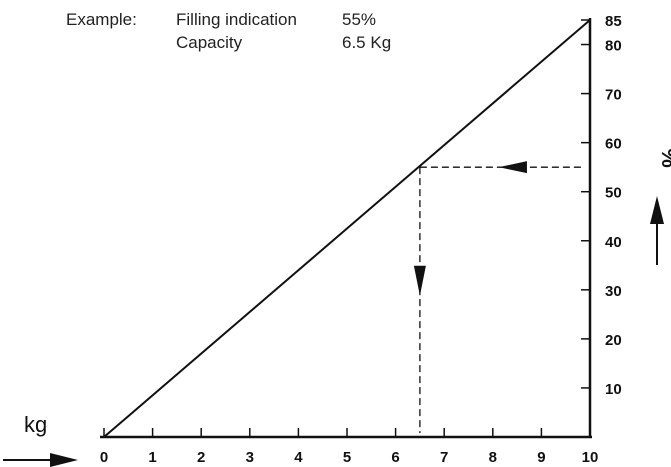  What do you see at coordinates (512, 167) in the screenshot?
I see `left-arrow-icon` at bounding box center [512, 167].